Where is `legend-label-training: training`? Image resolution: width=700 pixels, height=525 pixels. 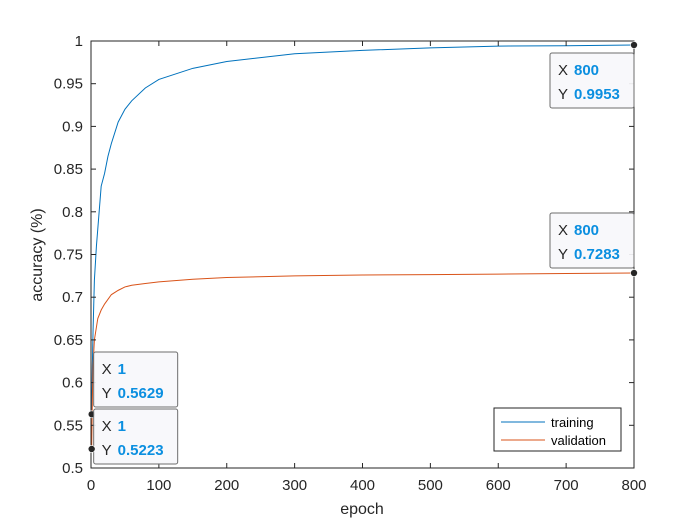 legend-label-training: training is located at coordinates (572, 422).